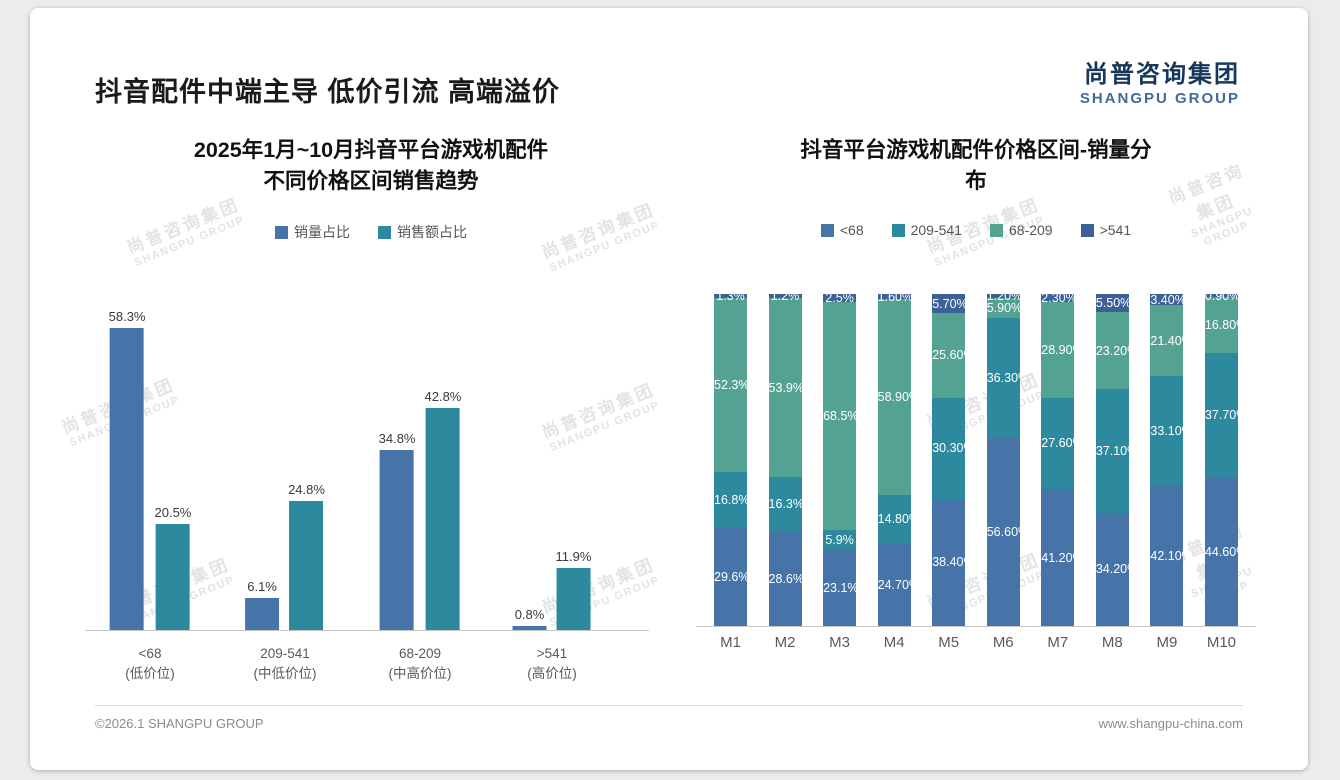 The width and height of the screenshot is (1340, 780). I want to click on segment-value-label: 16.80%, so click(1221, 324).